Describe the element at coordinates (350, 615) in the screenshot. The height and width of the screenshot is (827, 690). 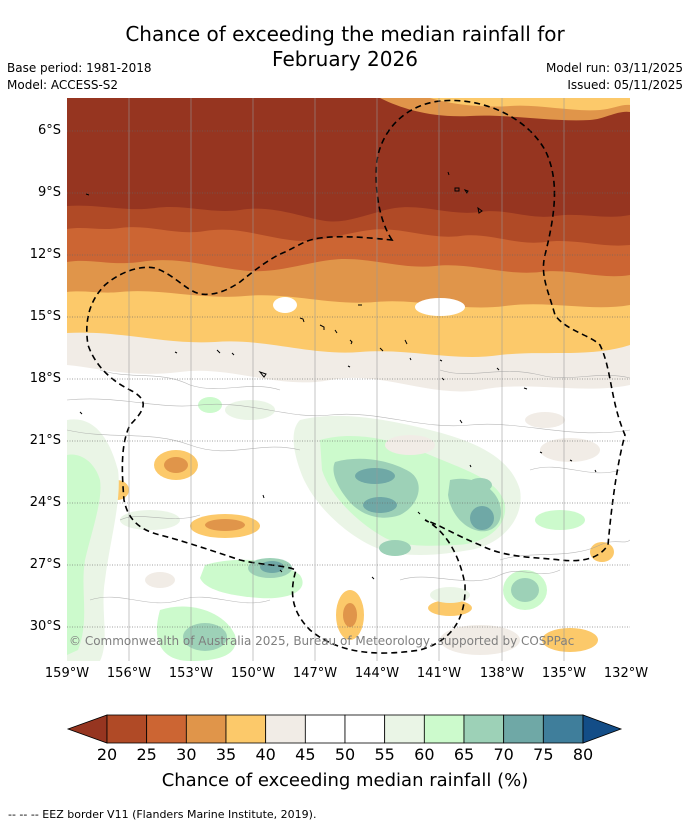
I see `blob-orange-3-core` at that location.